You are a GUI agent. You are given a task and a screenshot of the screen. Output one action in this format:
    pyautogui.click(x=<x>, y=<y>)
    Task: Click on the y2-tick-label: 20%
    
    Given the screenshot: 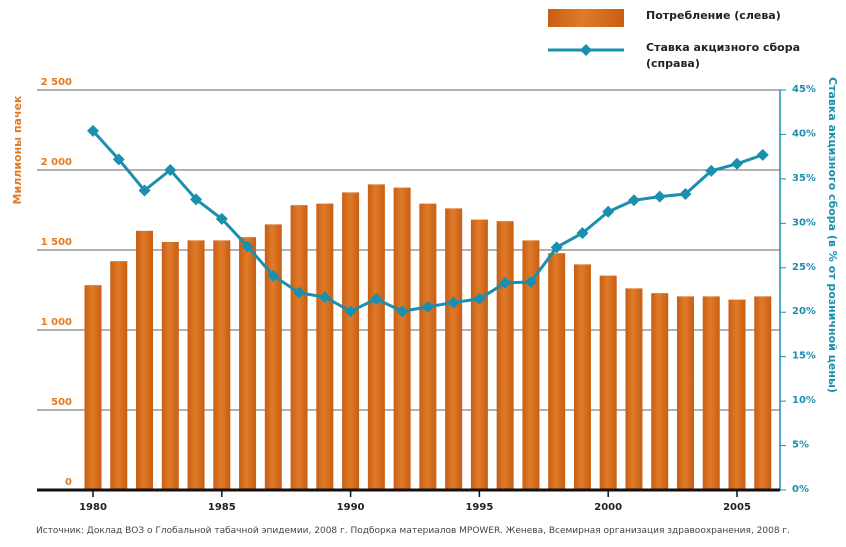 What is the action you would take?
    pyautogui.click(x=804, y=311)
    